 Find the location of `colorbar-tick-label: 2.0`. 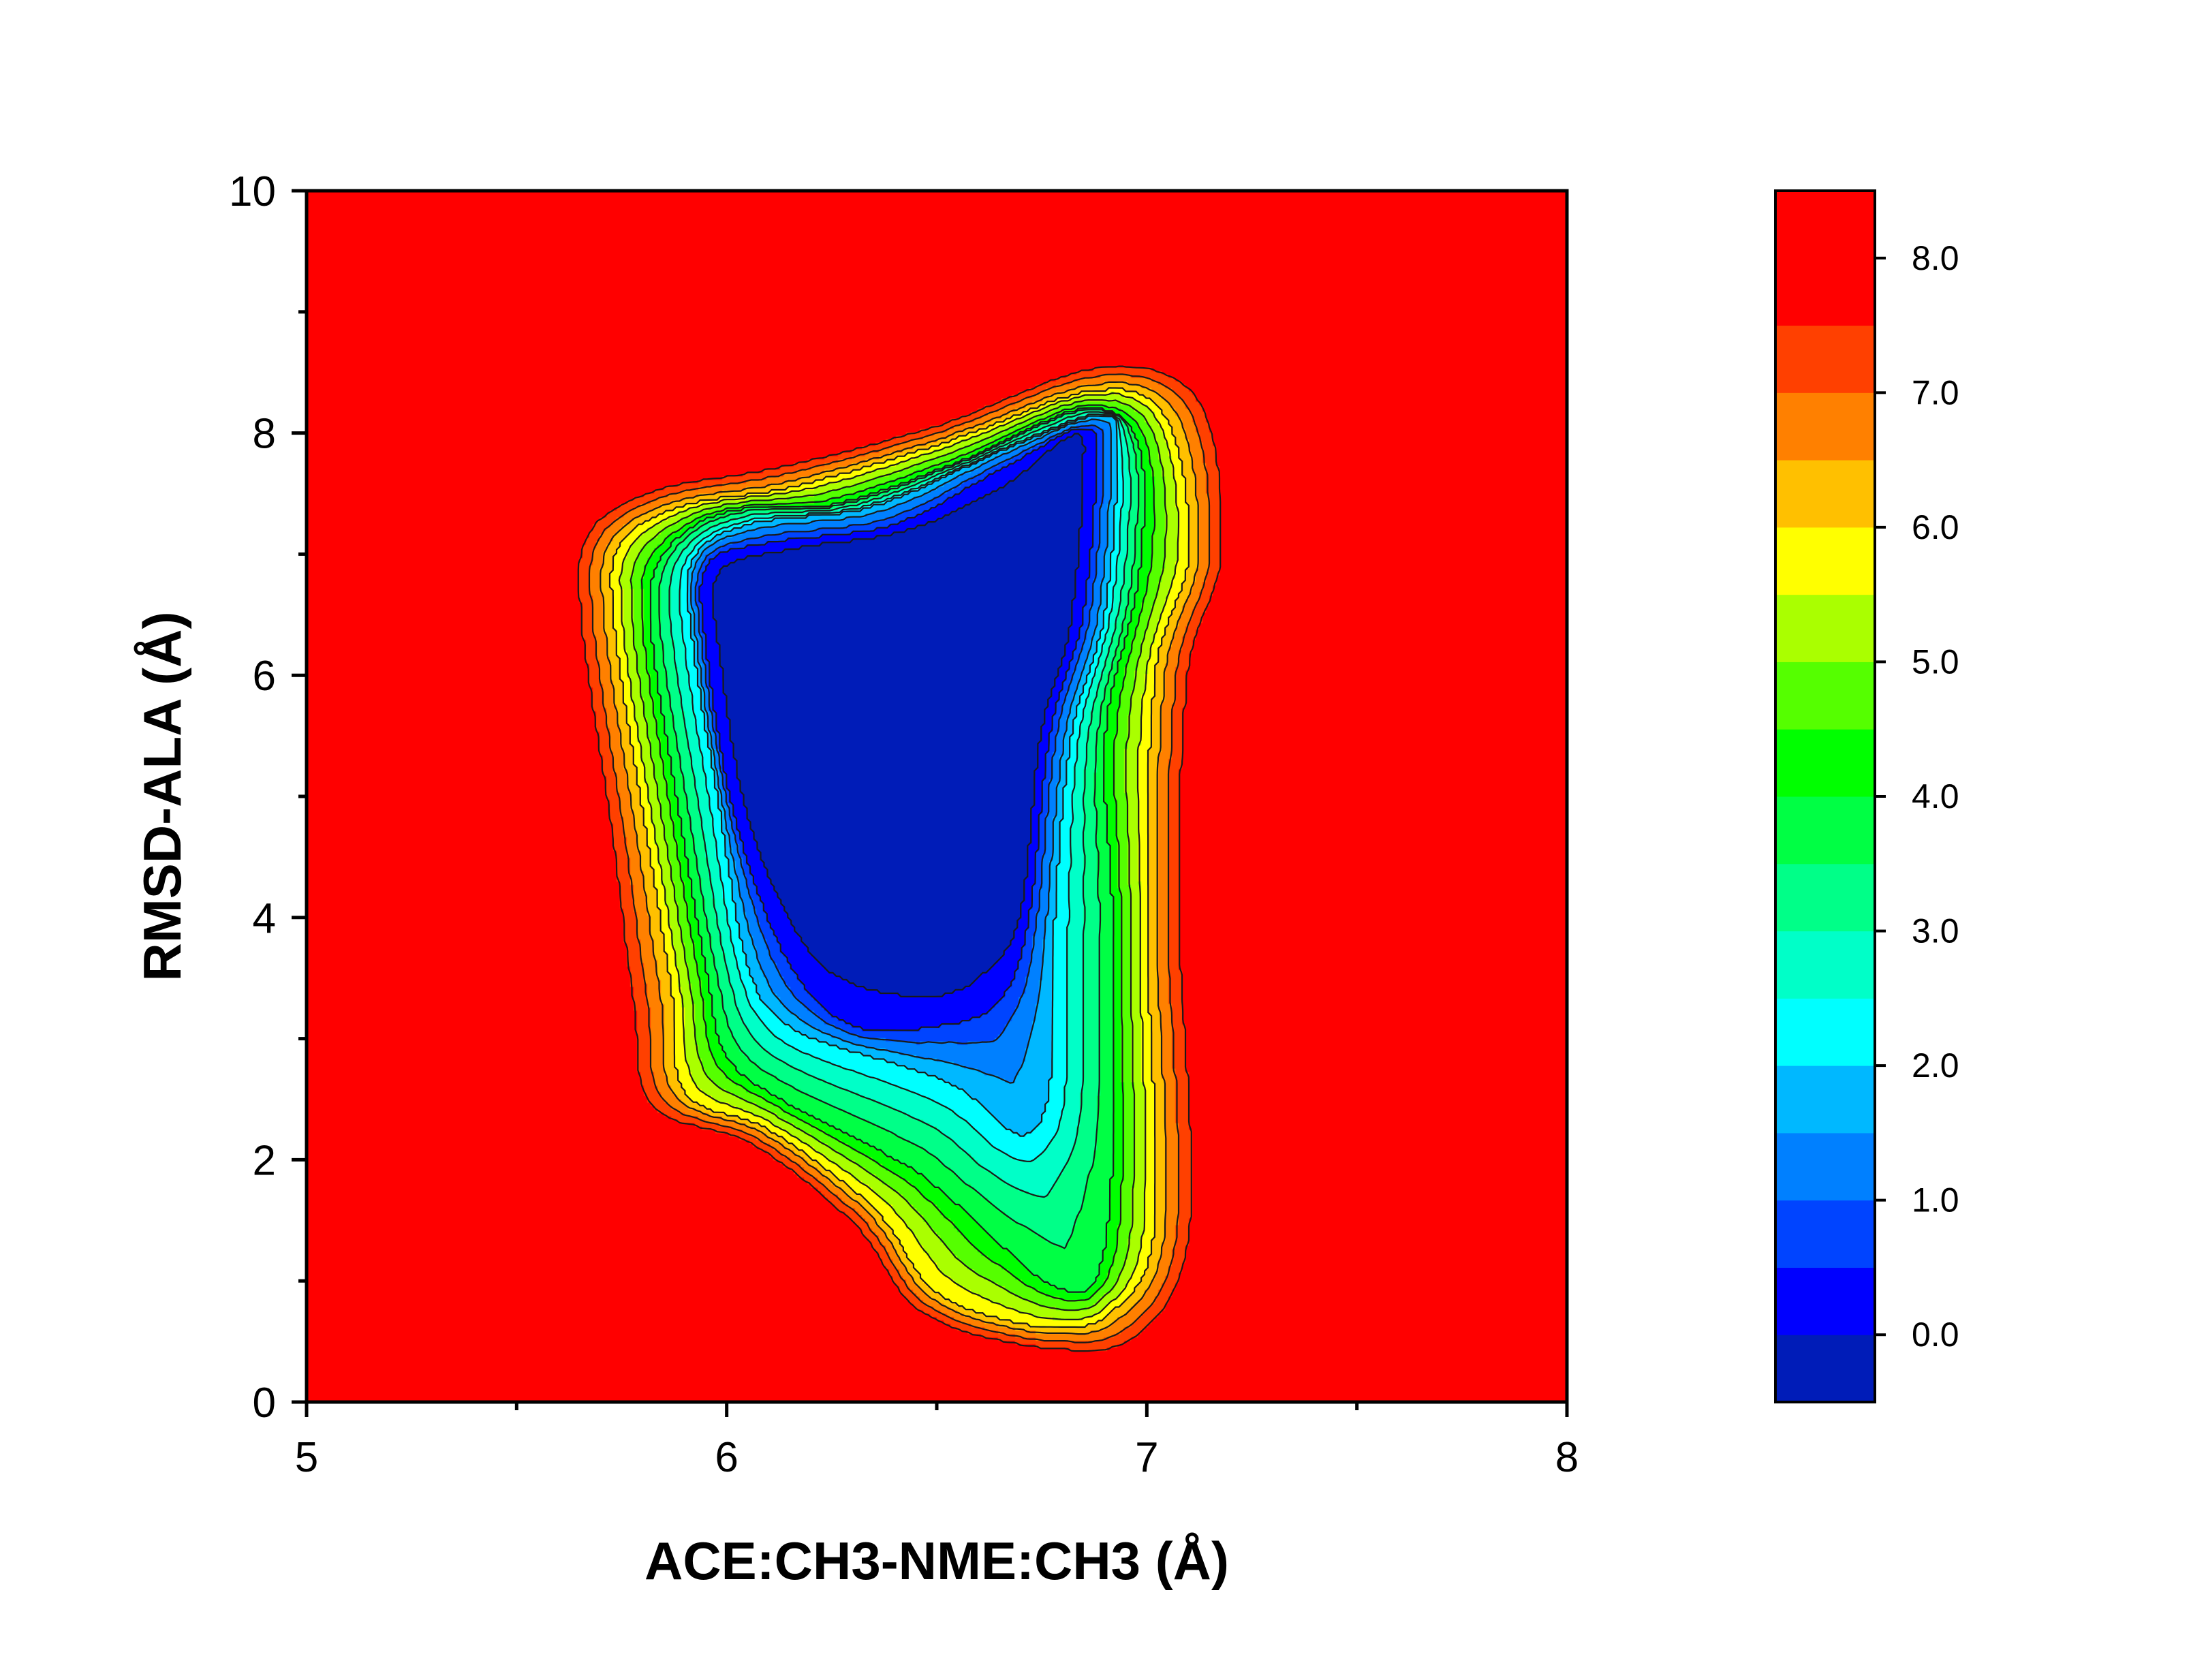

colorbar-tick-label: 2.0 is located at coordinates (1935, 1065).